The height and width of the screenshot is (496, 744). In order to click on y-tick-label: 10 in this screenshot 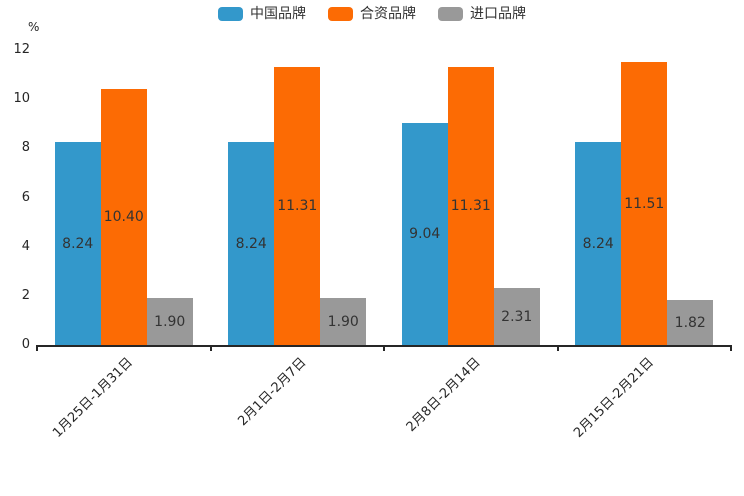, I will do `click(21, 99)`.